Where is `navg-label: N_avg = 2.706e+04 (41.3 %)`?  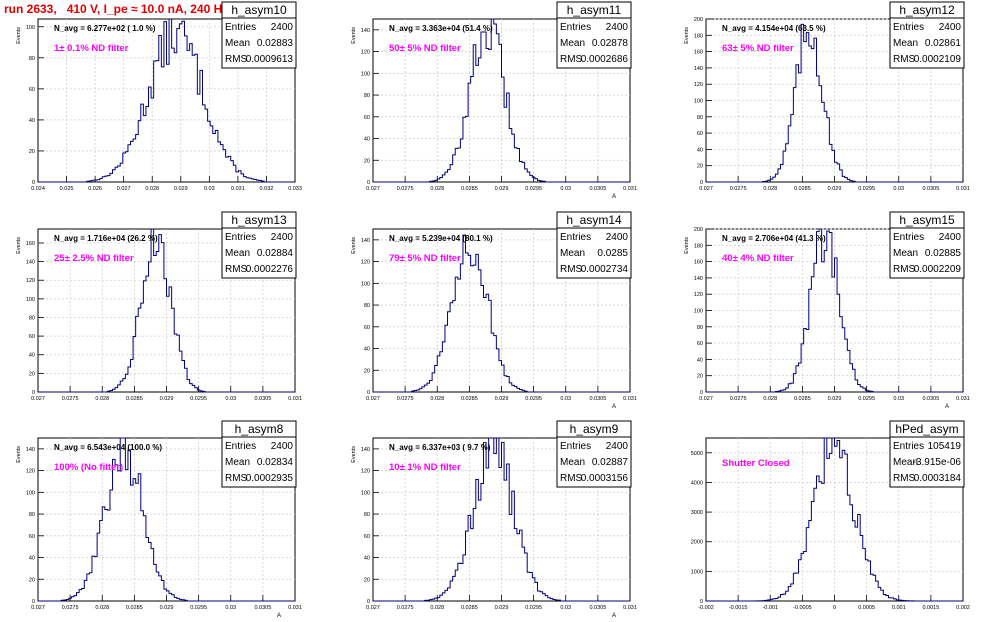 navg-label: N_avg = 2.706e+04 (41.3 %) is located at coordinates (774, 238).